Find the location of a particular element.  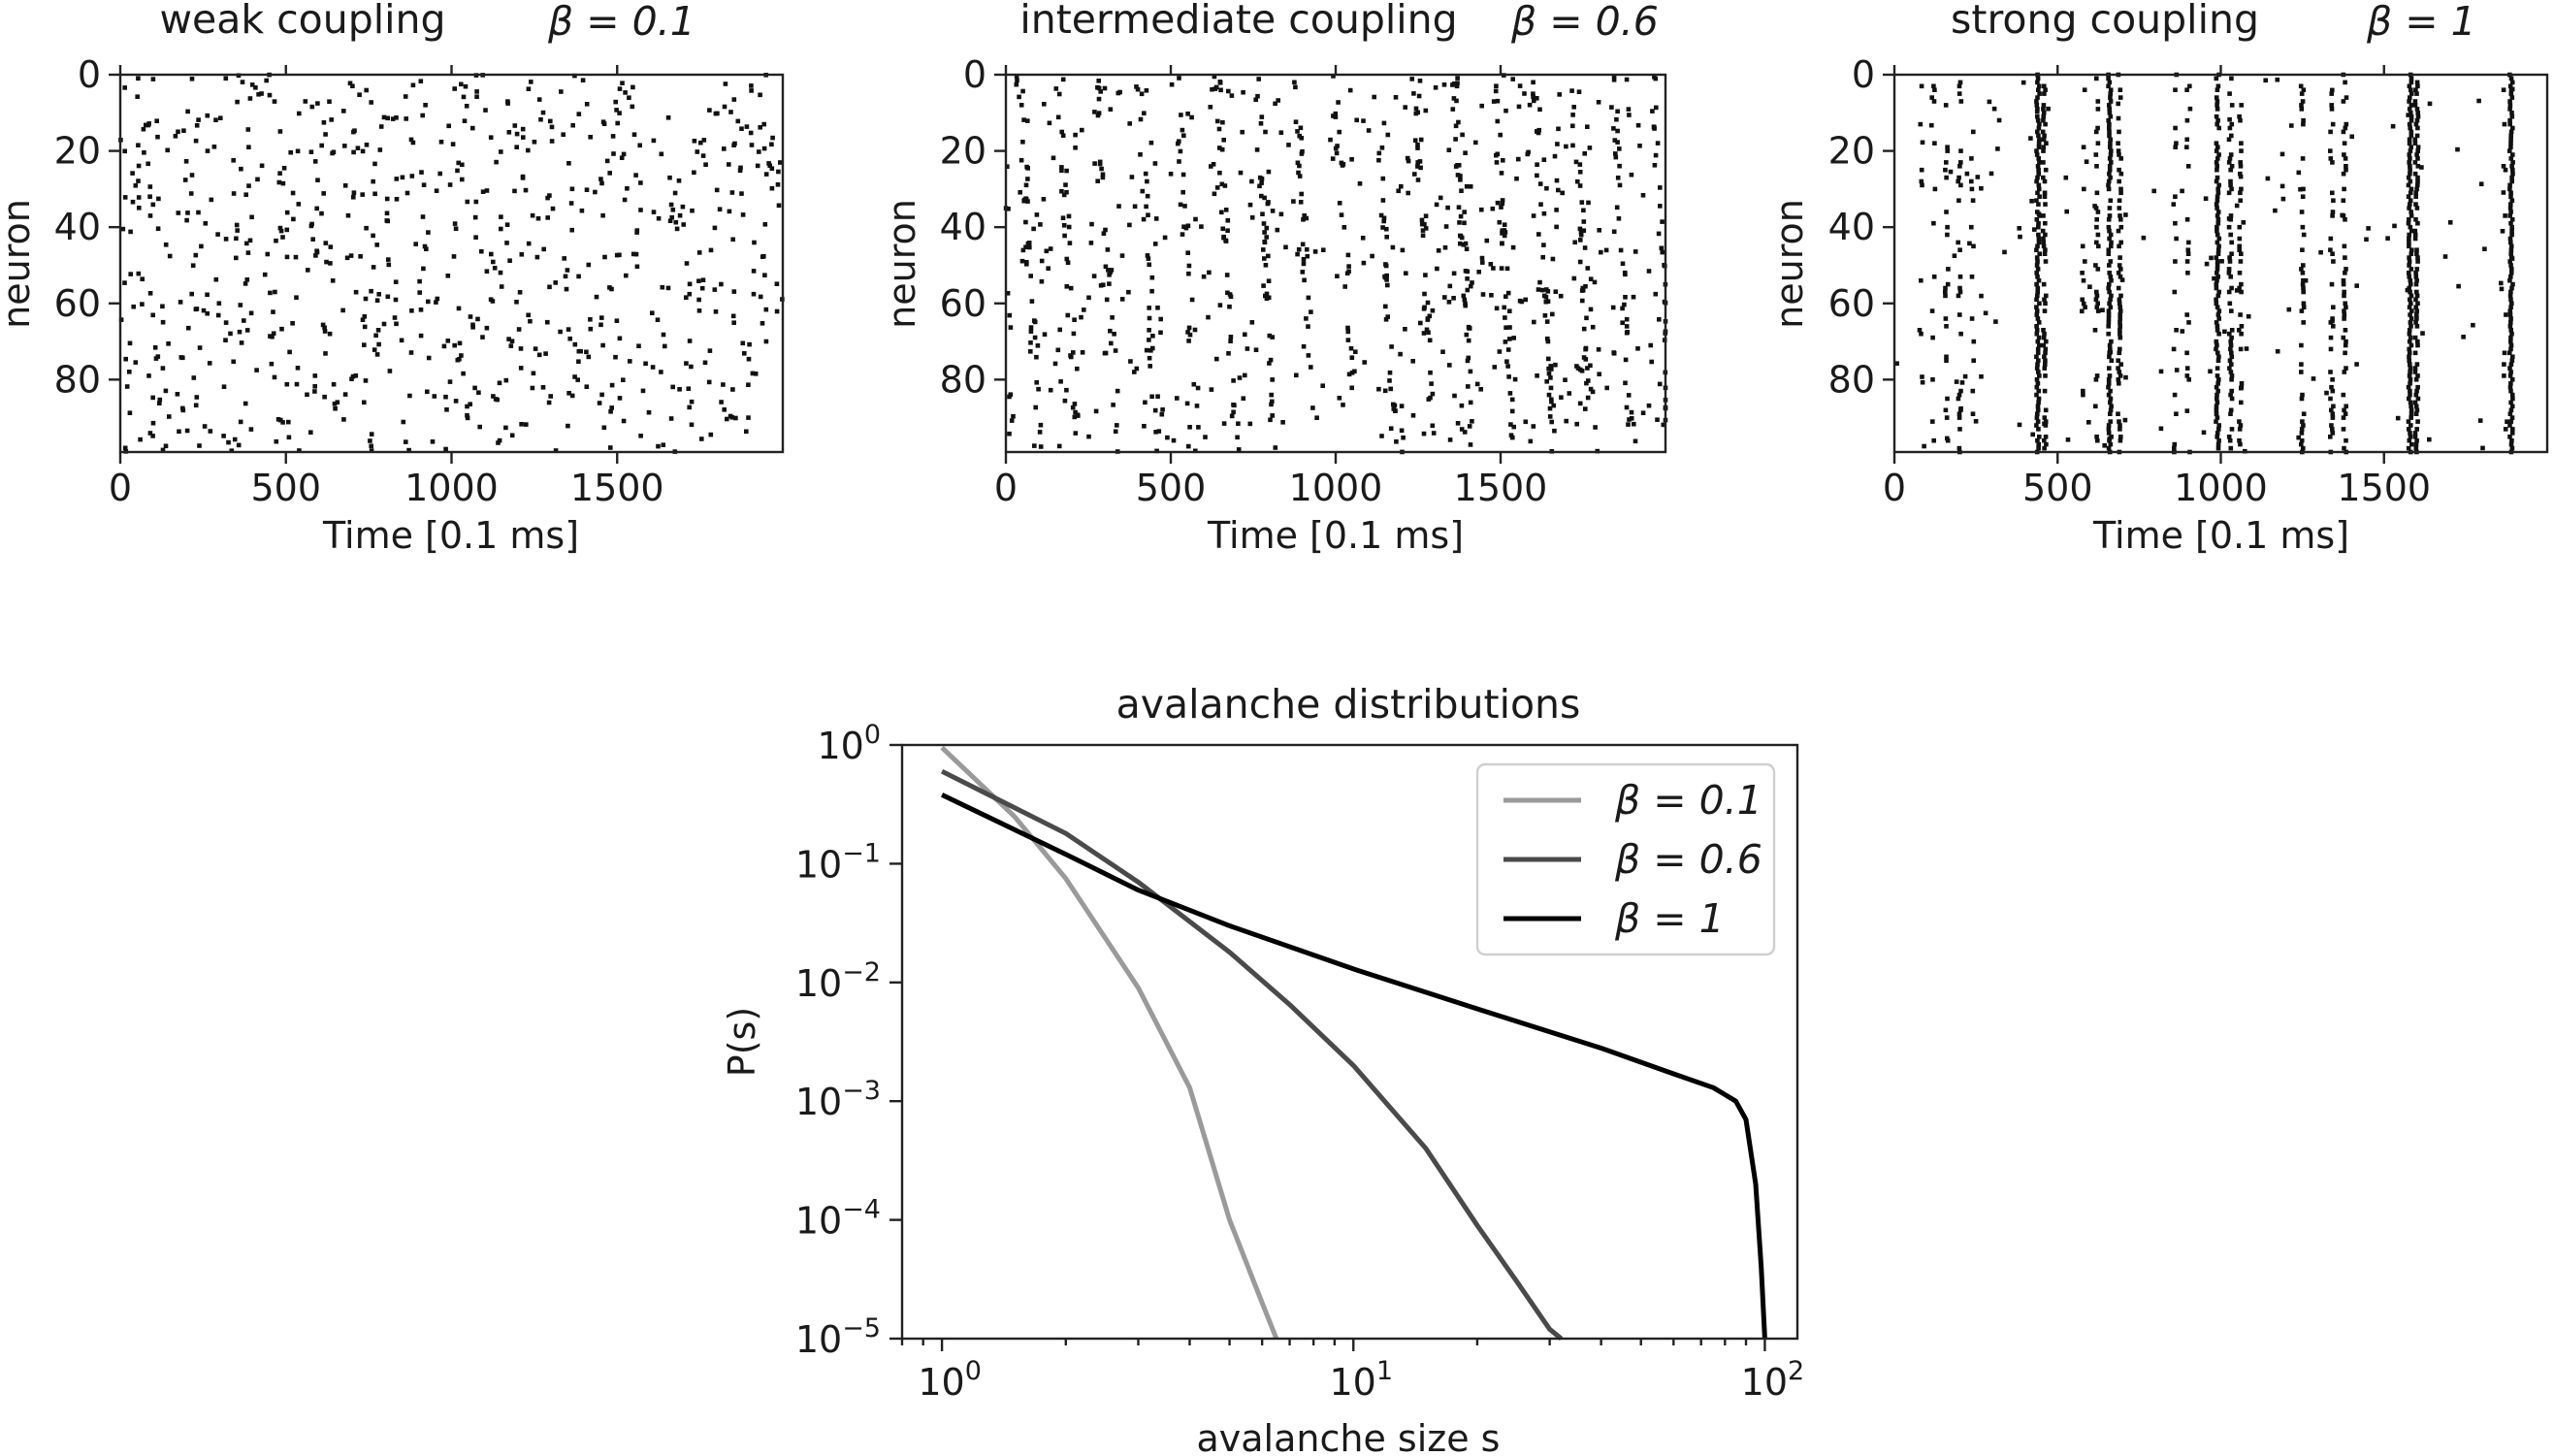

x-tick-label: 1000 is located at coordinates (2221, 488).